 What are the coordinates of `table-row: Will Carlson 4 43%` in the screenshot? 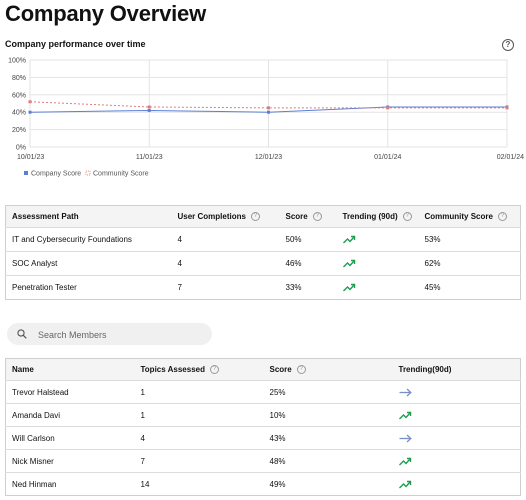 It's located at (263, 438).